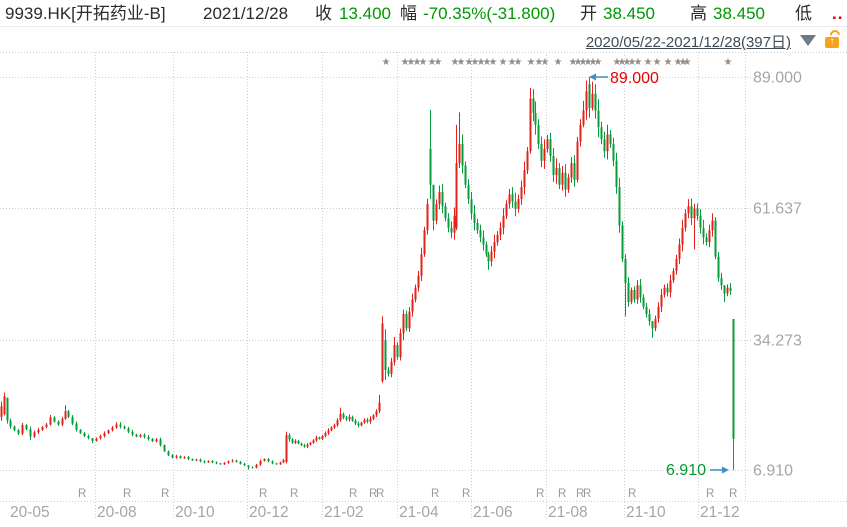  Describe the element at coordinates (773, 471) in the screenshot. I see `y-tick-label: 6.910` at that location.